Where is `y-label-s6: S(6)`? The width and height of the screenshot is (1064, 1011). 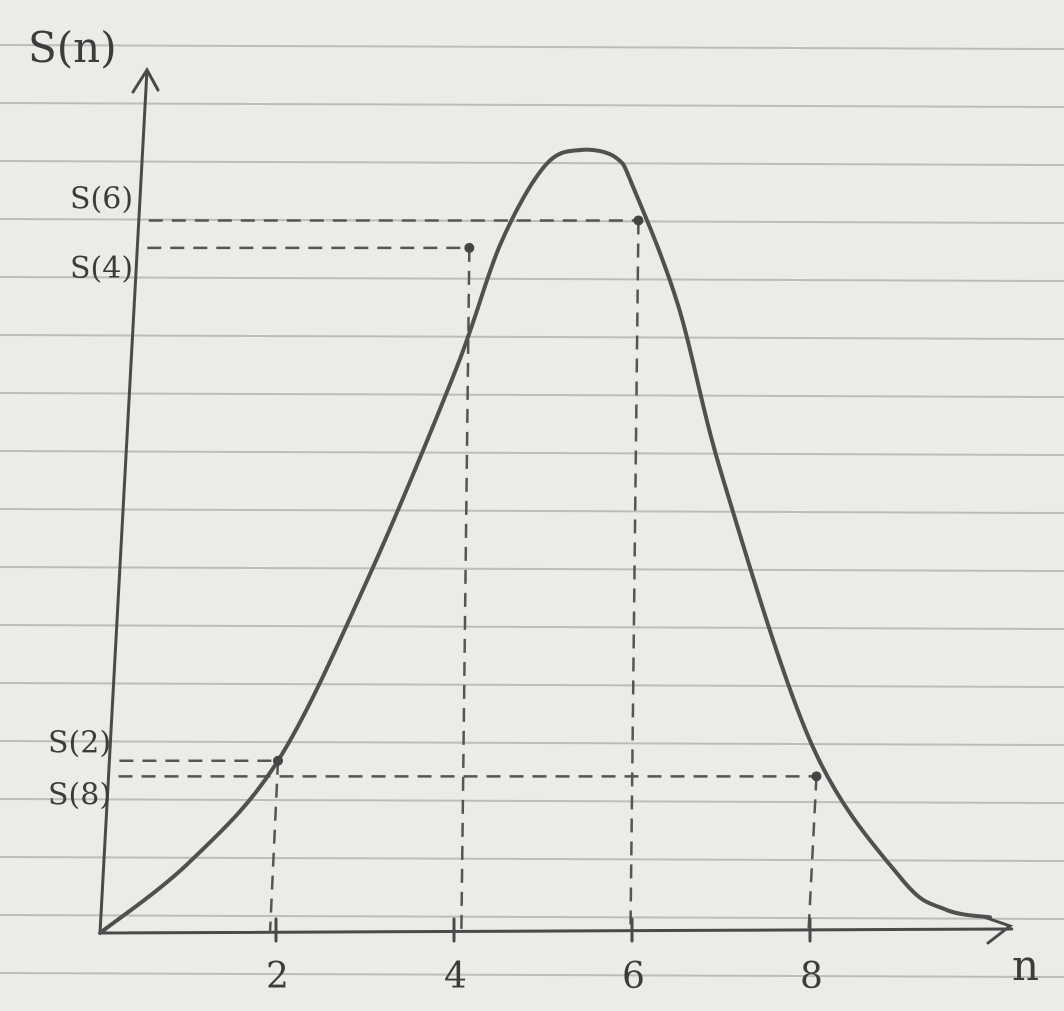
y-label-s6: S(6) is located at coordinates (101, 198).